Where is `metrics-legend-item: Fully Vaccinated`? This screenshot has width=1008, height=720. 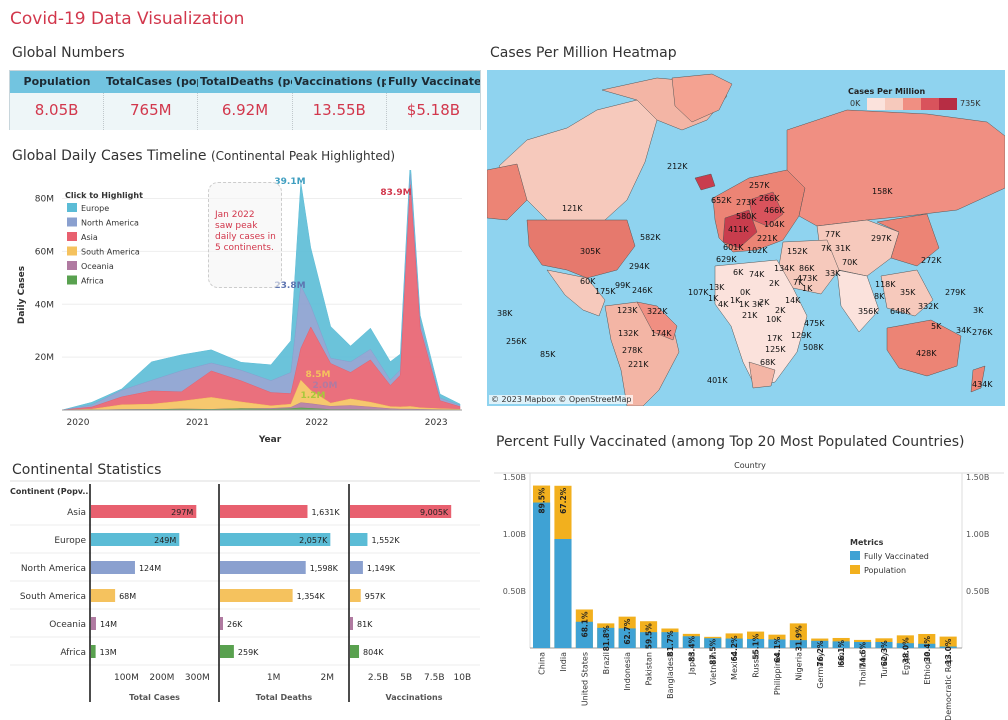 metrics-legend-item: Fully Vaccinated is located at coordinates (889, 556).